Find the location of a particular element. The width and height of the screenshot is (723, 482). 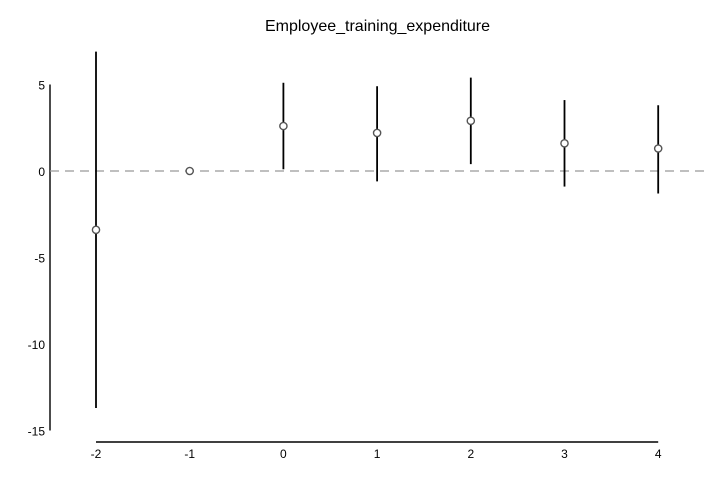

y-tick-label: 0 is located at coordinates (41, 172).